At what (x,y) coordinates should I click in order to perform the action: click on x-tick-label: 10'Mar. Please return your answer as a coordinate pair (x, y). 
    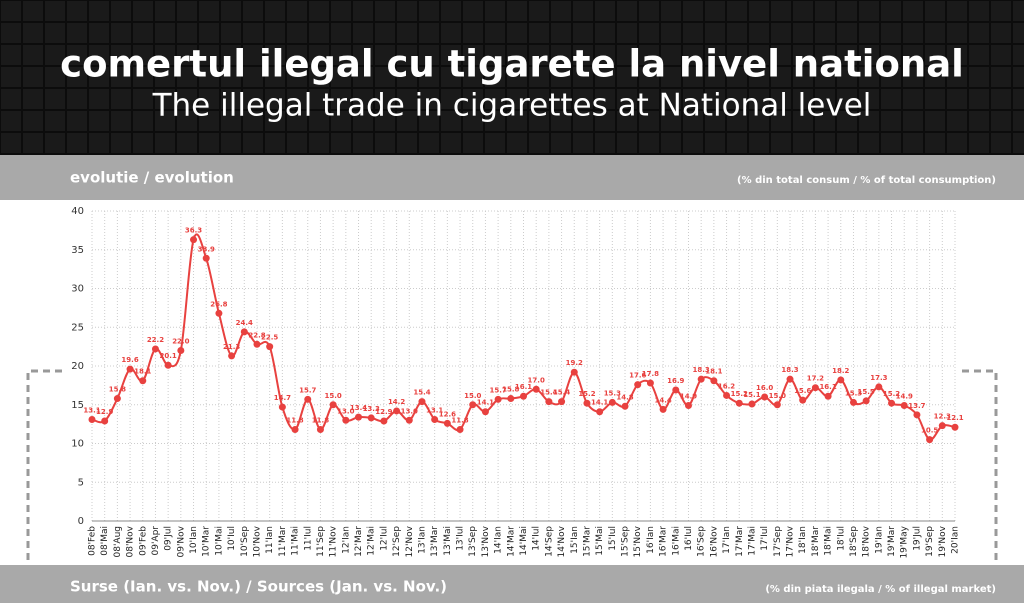
    Looking at the image, I should click on (207, 541).